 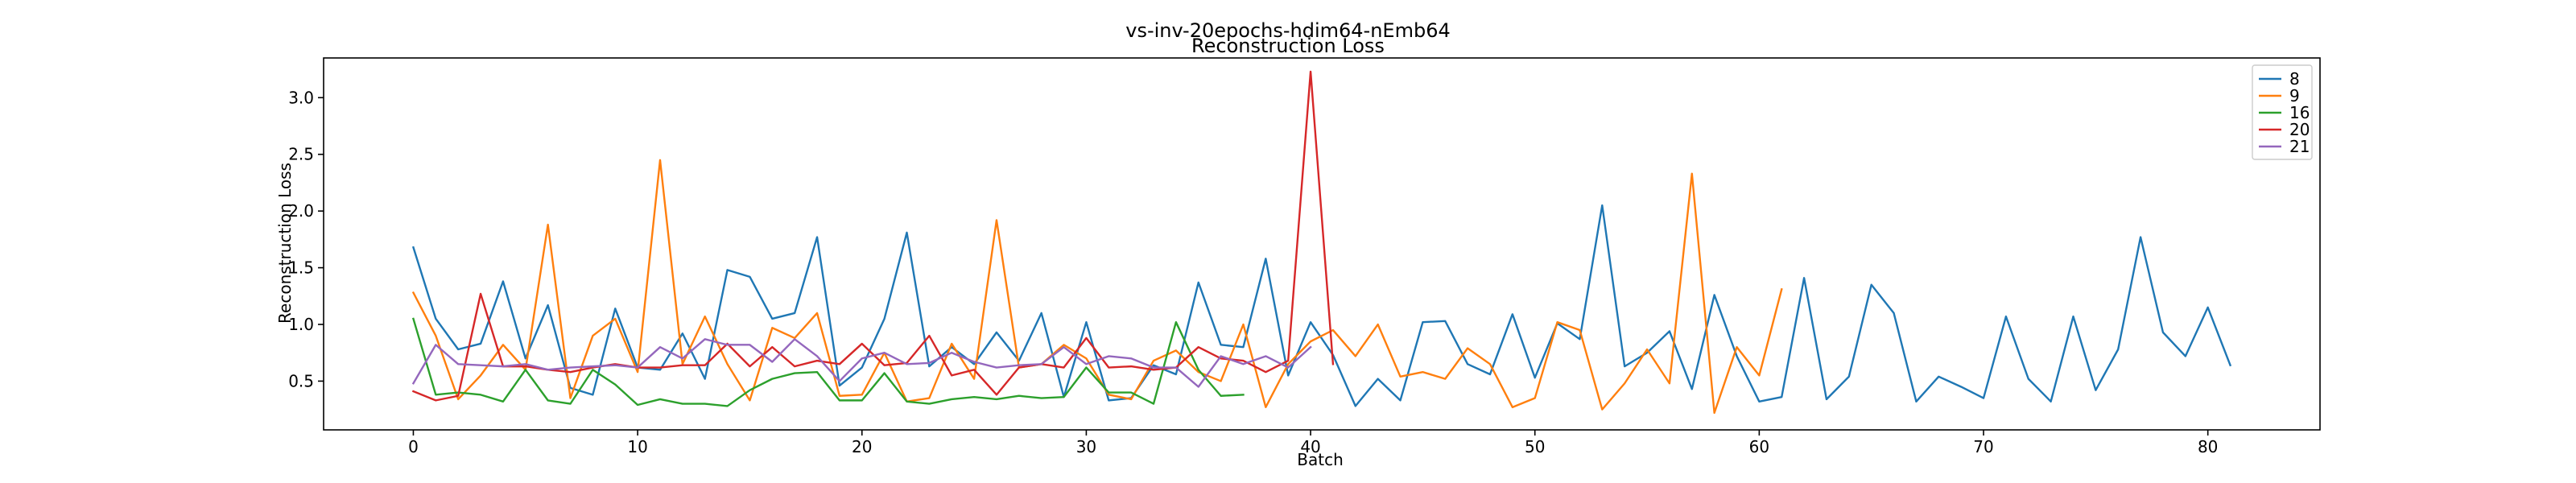 What do you see at coordinates (2208, 446) in the screenshot?
I see `x-tick-label: 80` at bounding box center [2208, 446].